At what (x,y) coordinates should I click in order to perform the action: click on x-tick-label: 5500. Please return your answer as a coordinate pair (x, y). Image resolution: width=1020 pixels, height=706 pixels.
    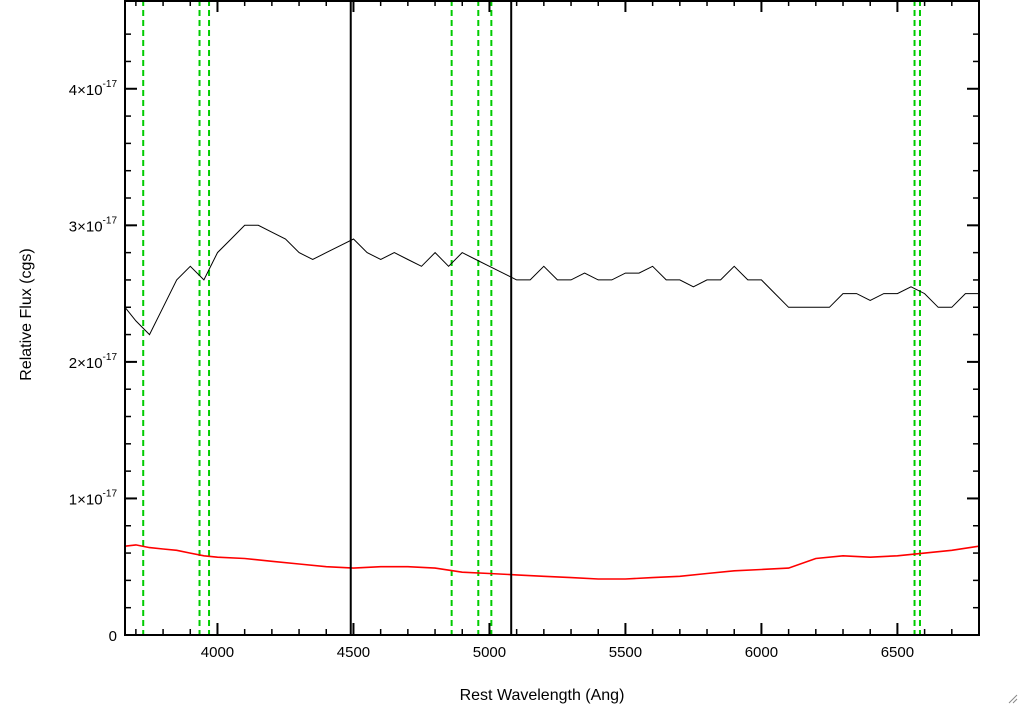
    Looking at the image, I should click on (625, 652).